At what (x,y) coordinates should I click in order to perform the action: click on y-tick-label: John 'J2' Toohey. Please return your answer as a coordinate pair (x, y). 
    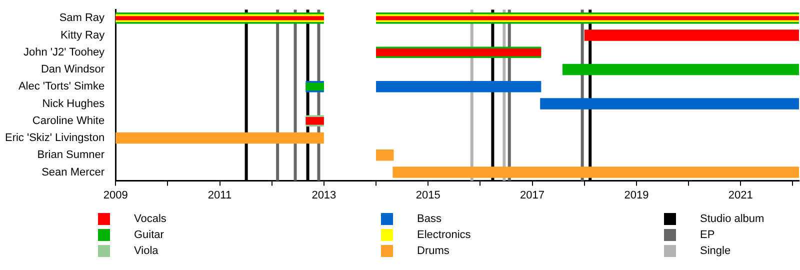
    Looking at the image, I should click on (65, 52).